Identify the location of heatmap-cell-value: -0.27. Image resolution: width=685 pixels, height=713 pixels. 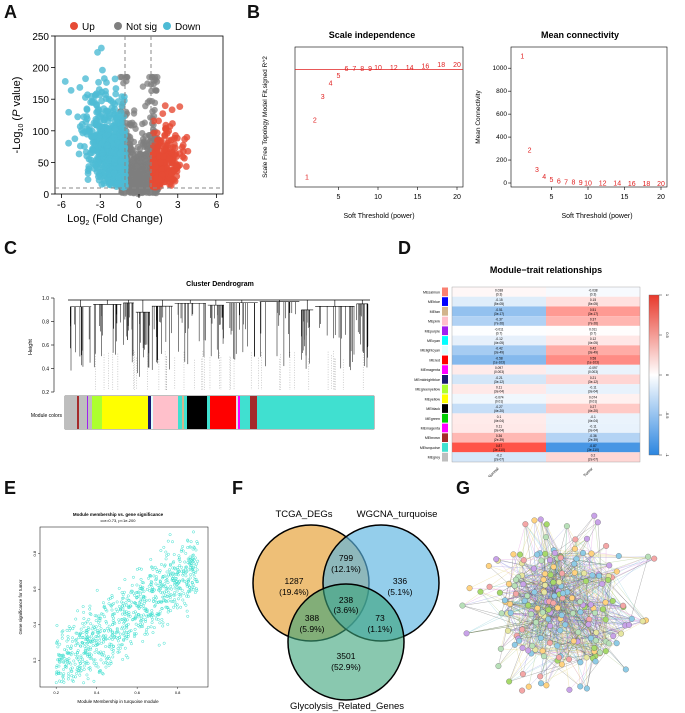
(498, 407).